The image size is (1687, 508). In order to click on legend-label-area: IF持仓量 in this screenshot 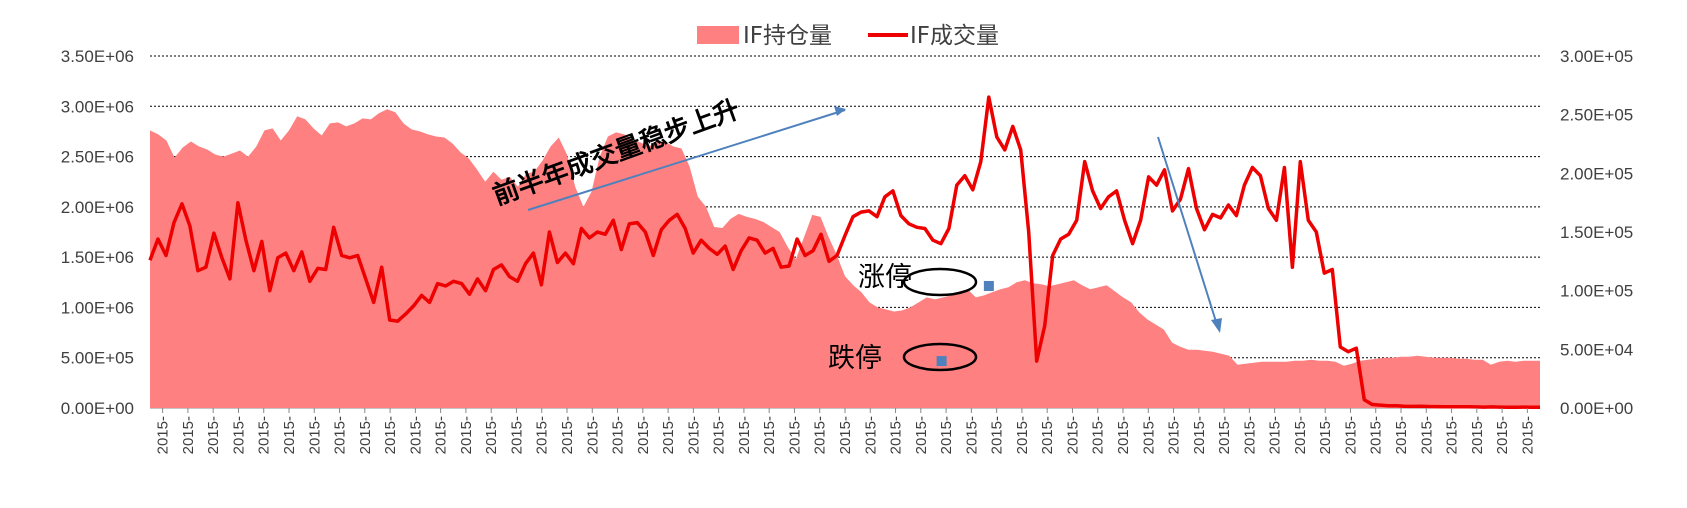, I will do `click(787, 36)`.